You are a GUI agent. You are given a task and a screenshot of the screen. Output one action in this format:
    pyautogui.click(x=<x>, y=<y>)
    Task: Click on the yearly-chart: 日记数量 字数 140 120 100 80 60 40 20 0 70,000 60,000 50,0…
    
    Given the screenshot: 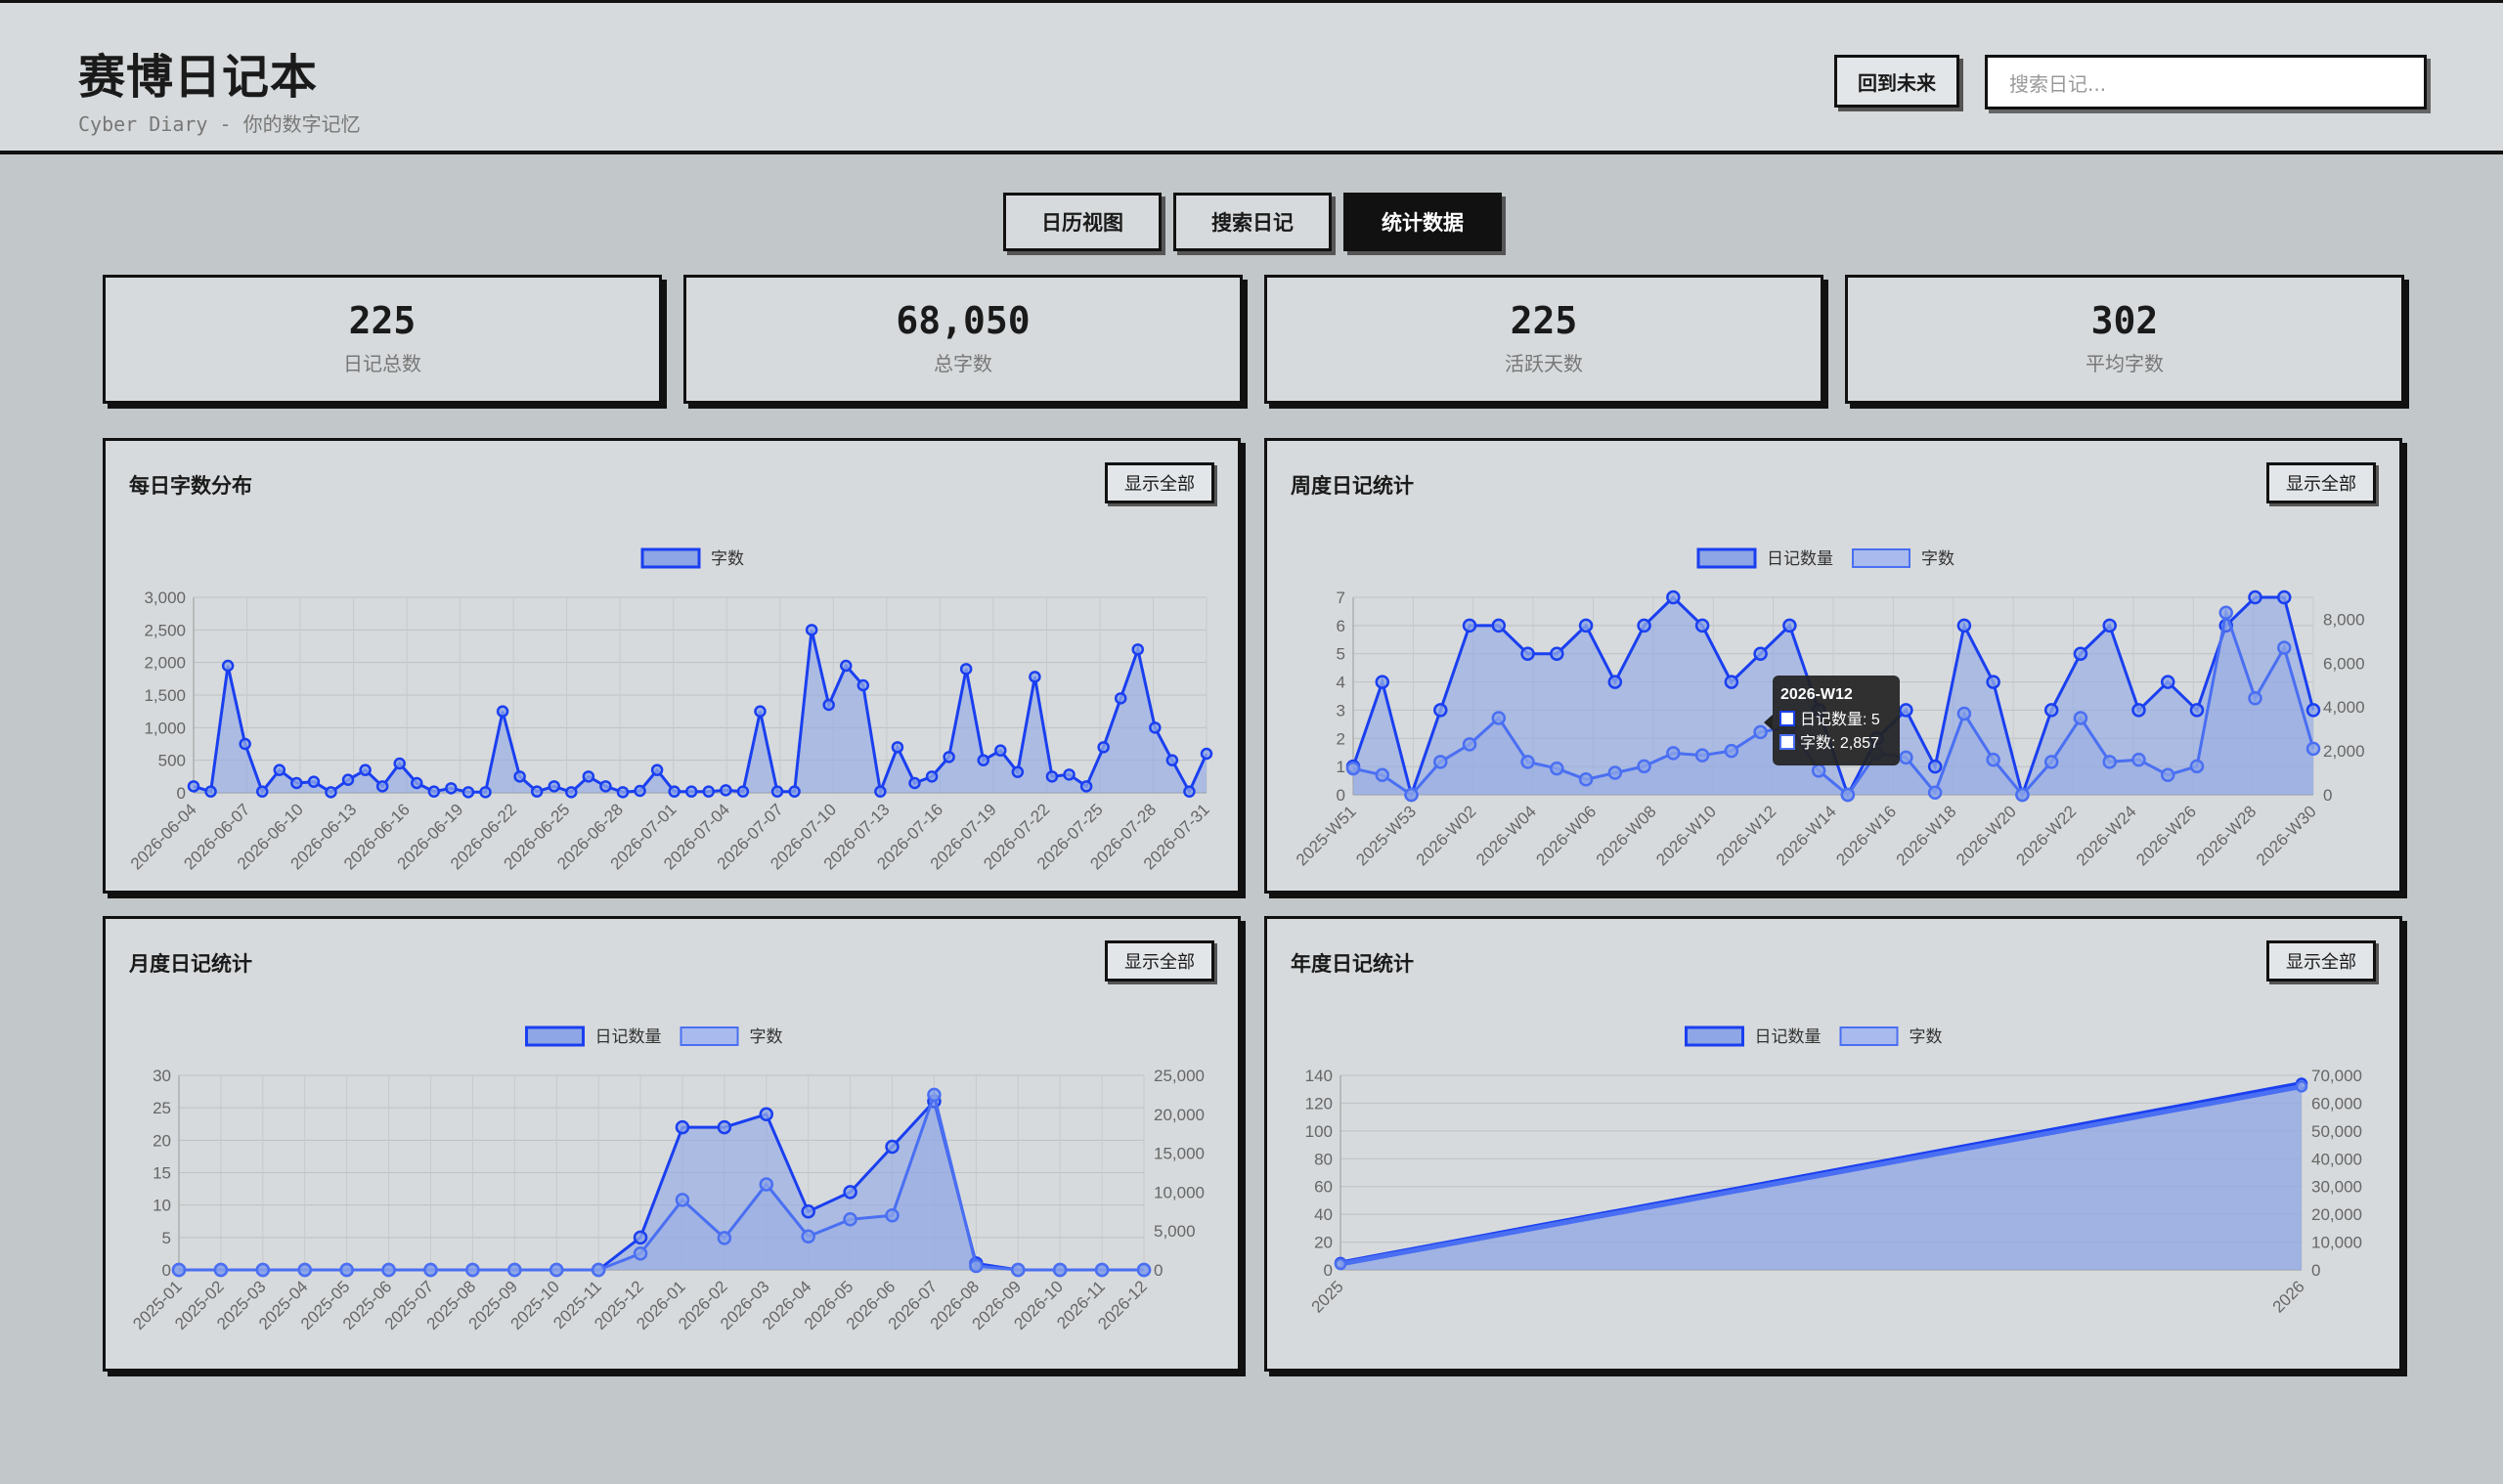 What is the action you would take?
    pyautogui.click(x=1833, y=1171)
    